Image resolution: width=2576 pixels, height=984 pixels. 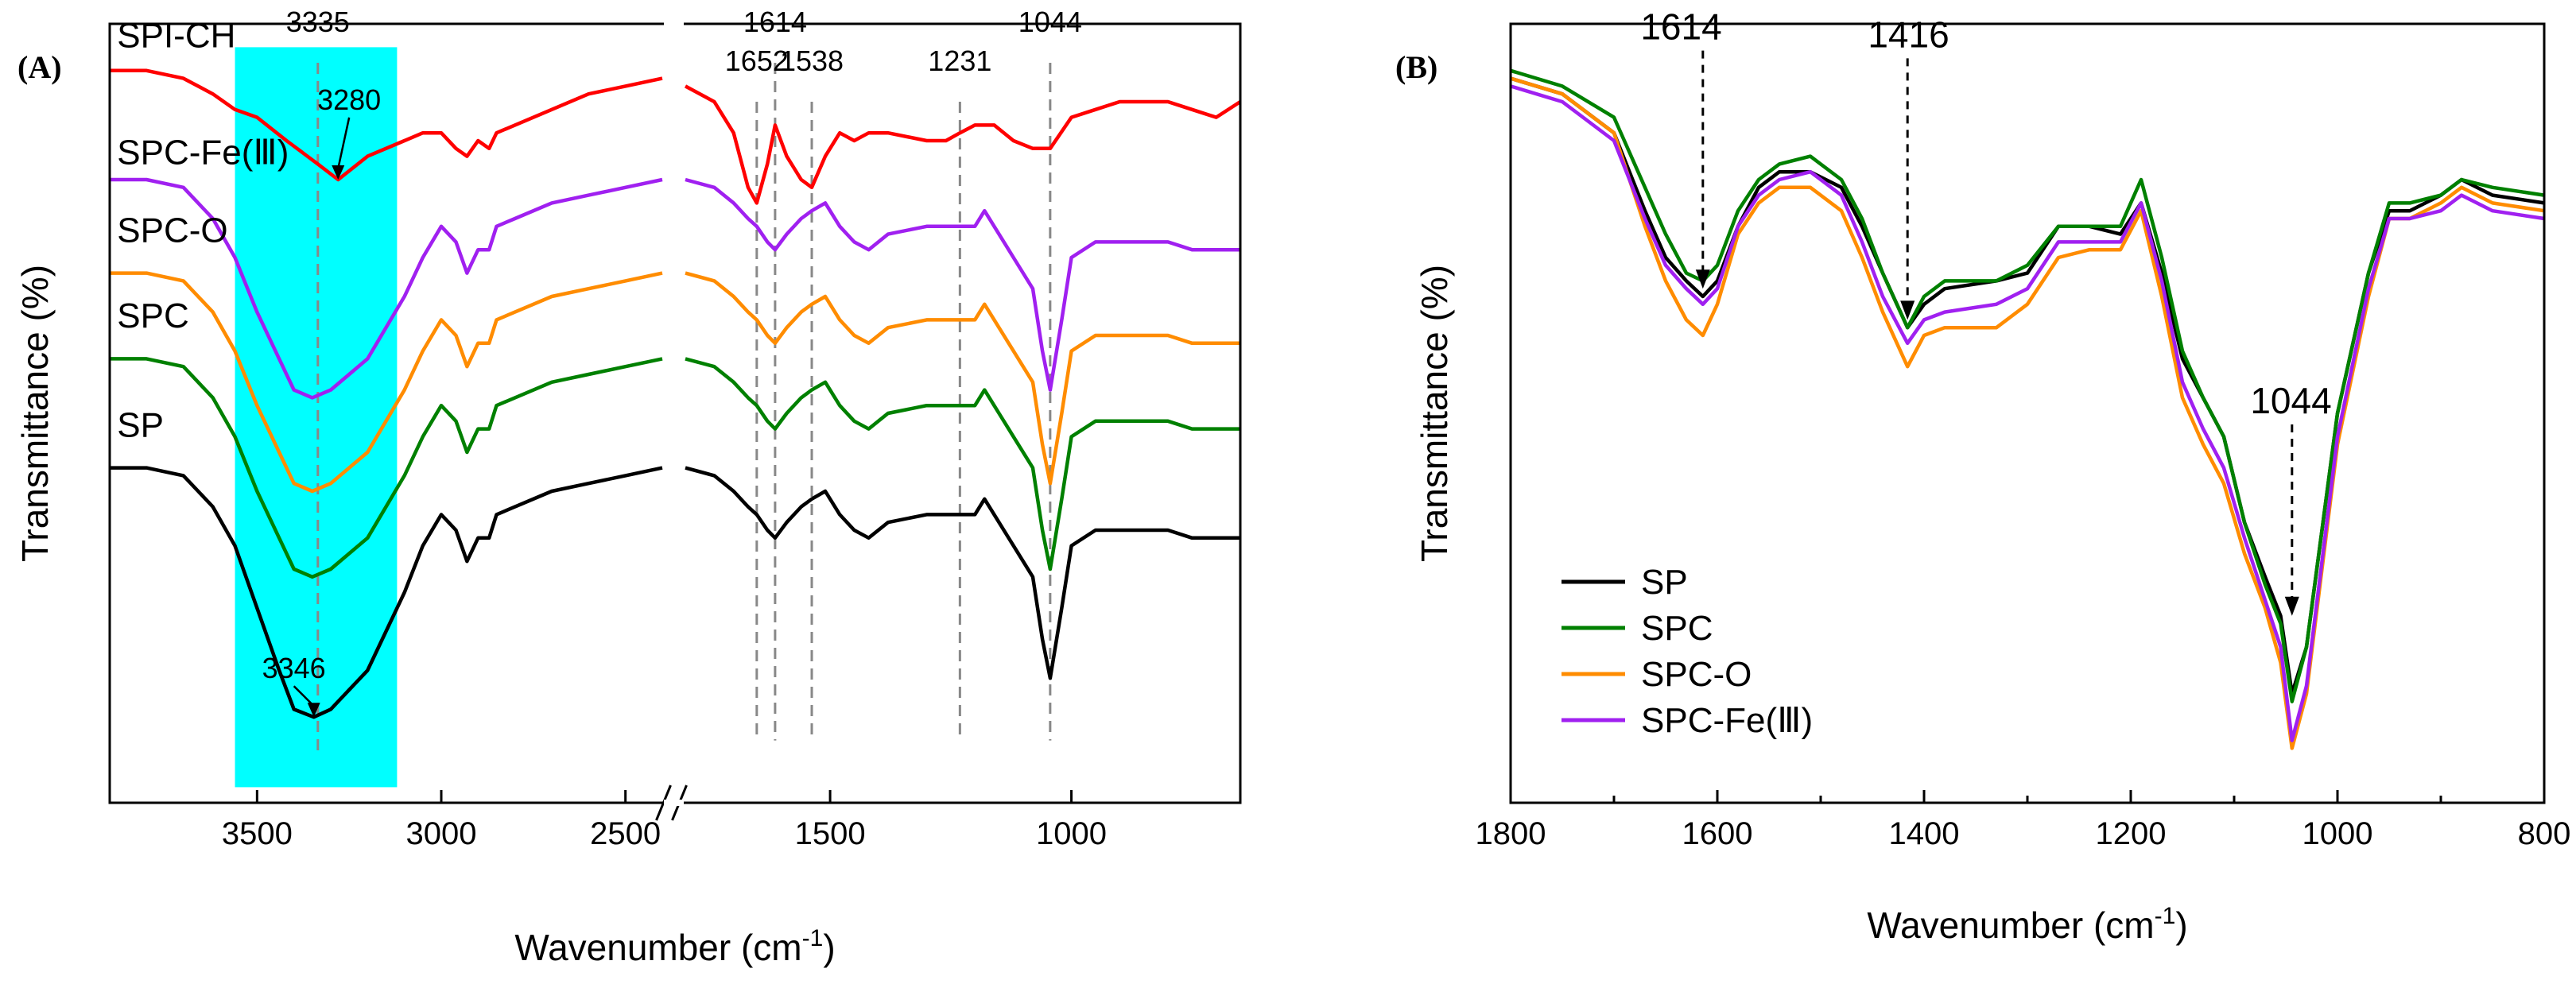 I want to click on series-line-a-spc, so click(x=675, y=468).